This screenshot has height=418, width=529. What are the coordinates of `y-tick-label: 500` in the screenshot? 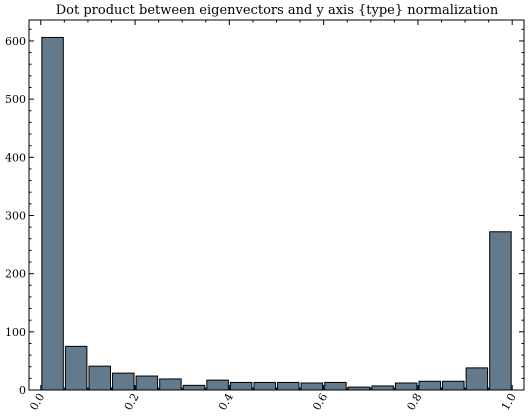 It's located at (15, 99).